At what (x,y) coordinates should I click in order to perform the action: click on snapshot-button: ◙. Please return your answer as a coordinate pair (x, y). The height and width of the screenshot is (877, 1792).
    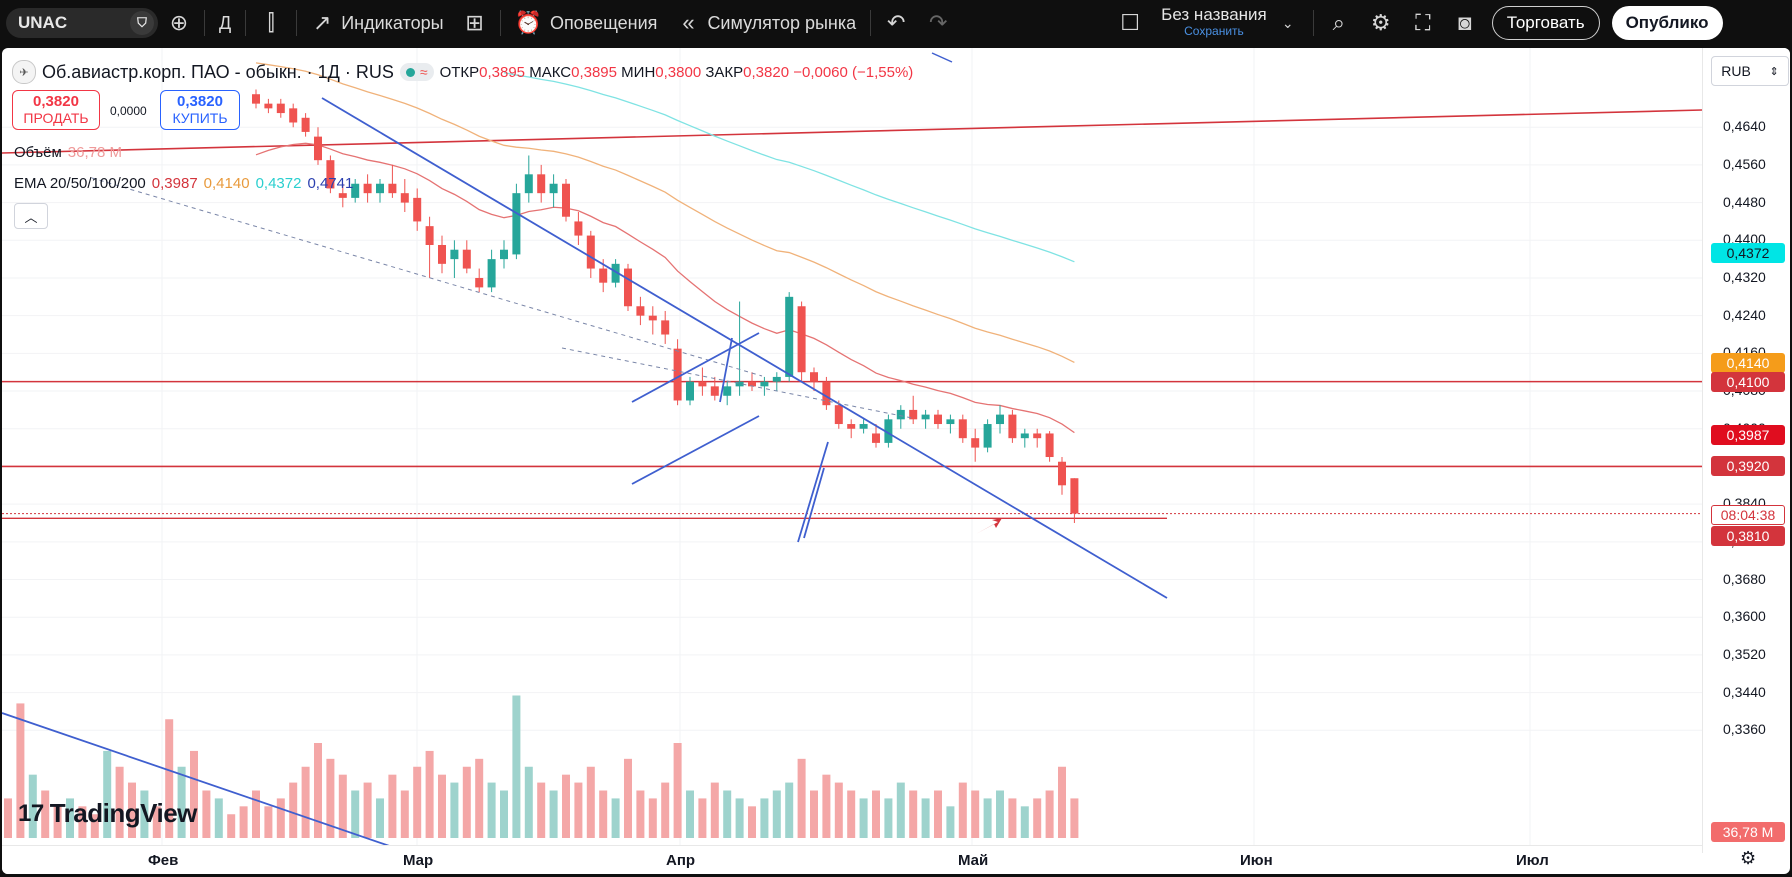
    Looking at the image, I should click on (1465, 23).